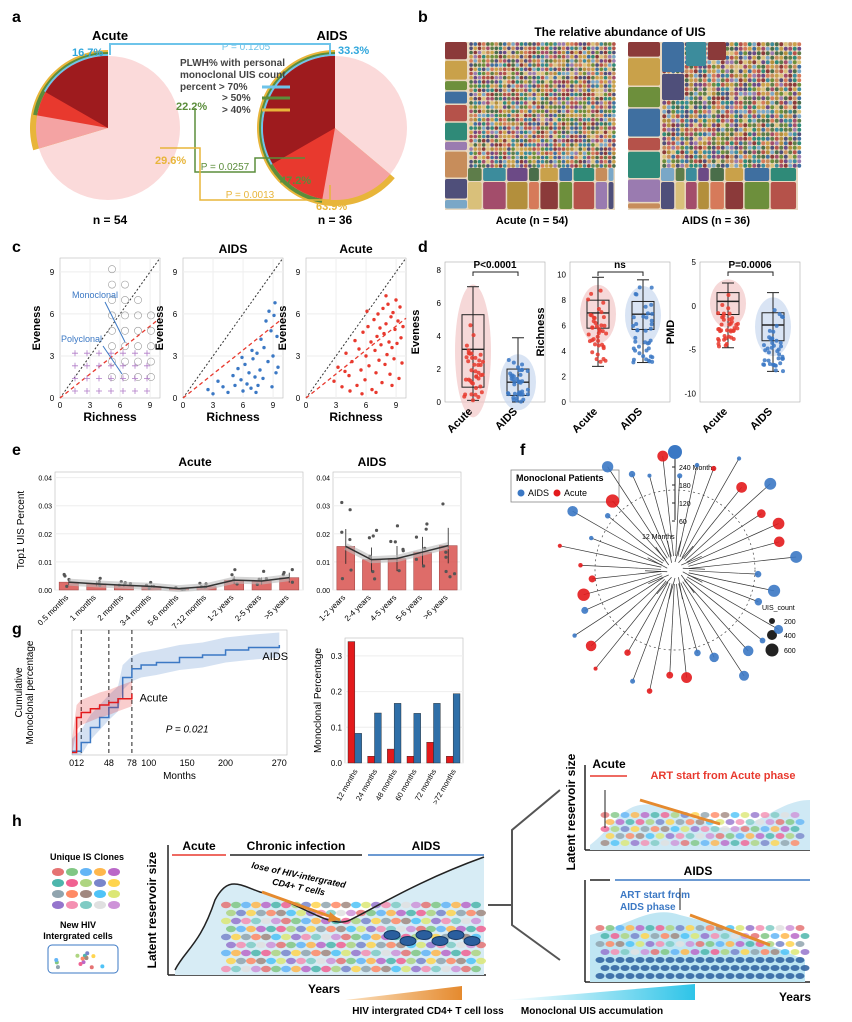 The image size is (852, 1022). I want to click on f-leaf-acute, so click(686, 677).